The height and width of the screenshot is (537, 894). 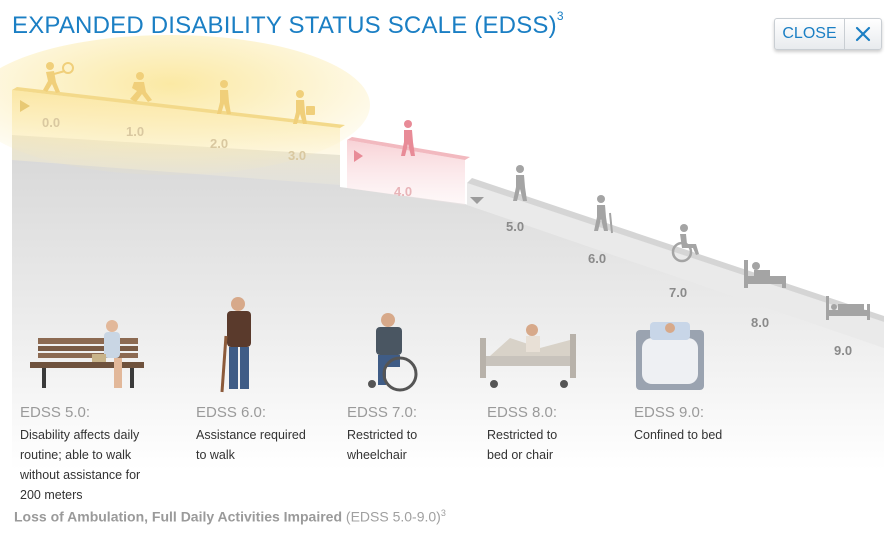 I want to click on caption-heading: EDSS 7.0:, so click(x=382, y=412).